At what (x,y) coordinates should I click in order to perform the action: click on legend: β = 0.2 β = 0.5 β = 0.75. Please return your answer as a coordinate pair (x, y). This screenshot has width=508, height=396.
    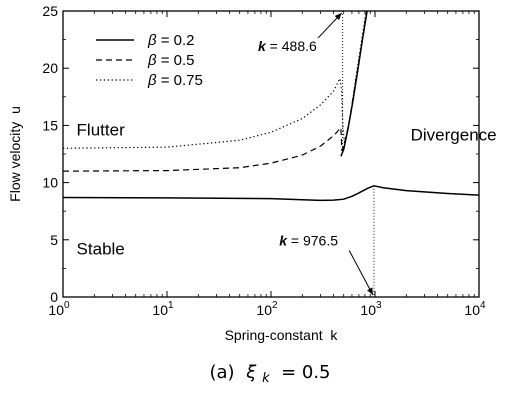
    Looking at the image, I should click on (149, 60).